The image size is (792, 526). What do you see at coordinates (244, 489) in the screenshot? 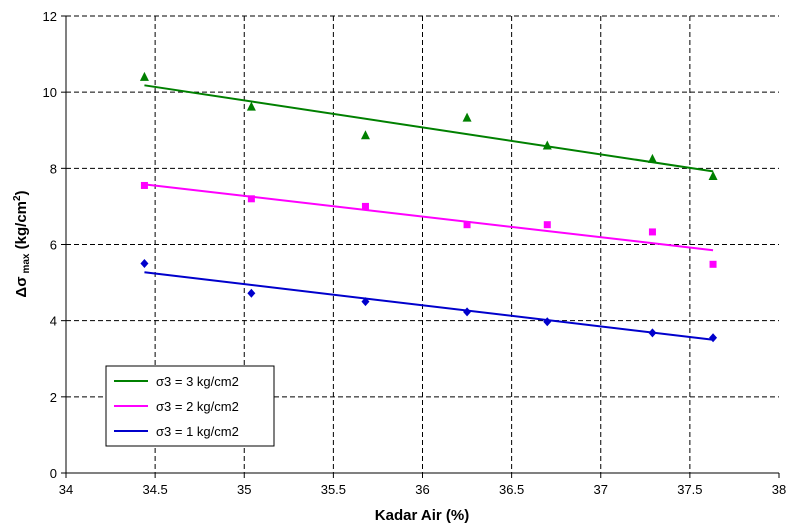
I see `x-tick-label: 35` at bounding box center [244, 489].